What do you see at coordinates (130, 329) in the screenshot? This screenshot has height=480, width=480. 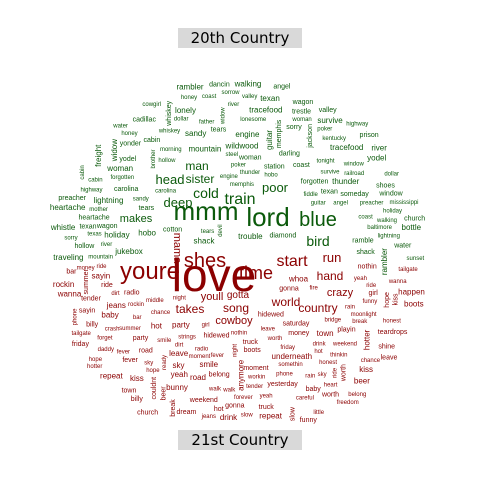 I see `cloud-word-bottom: summer` at bounding box center [130, 329].